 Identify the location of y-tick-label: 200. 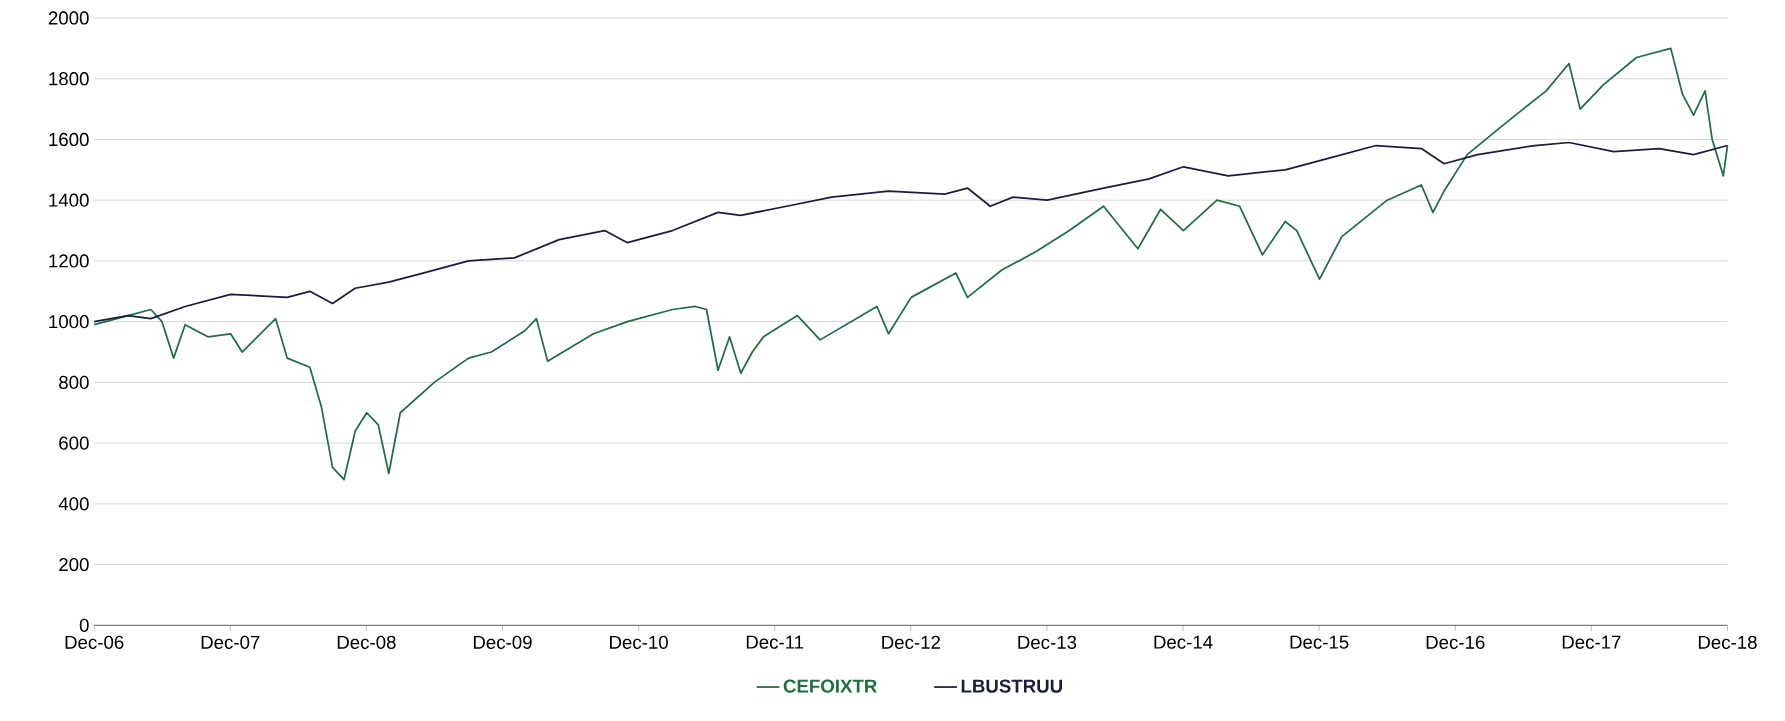
(74, 564).